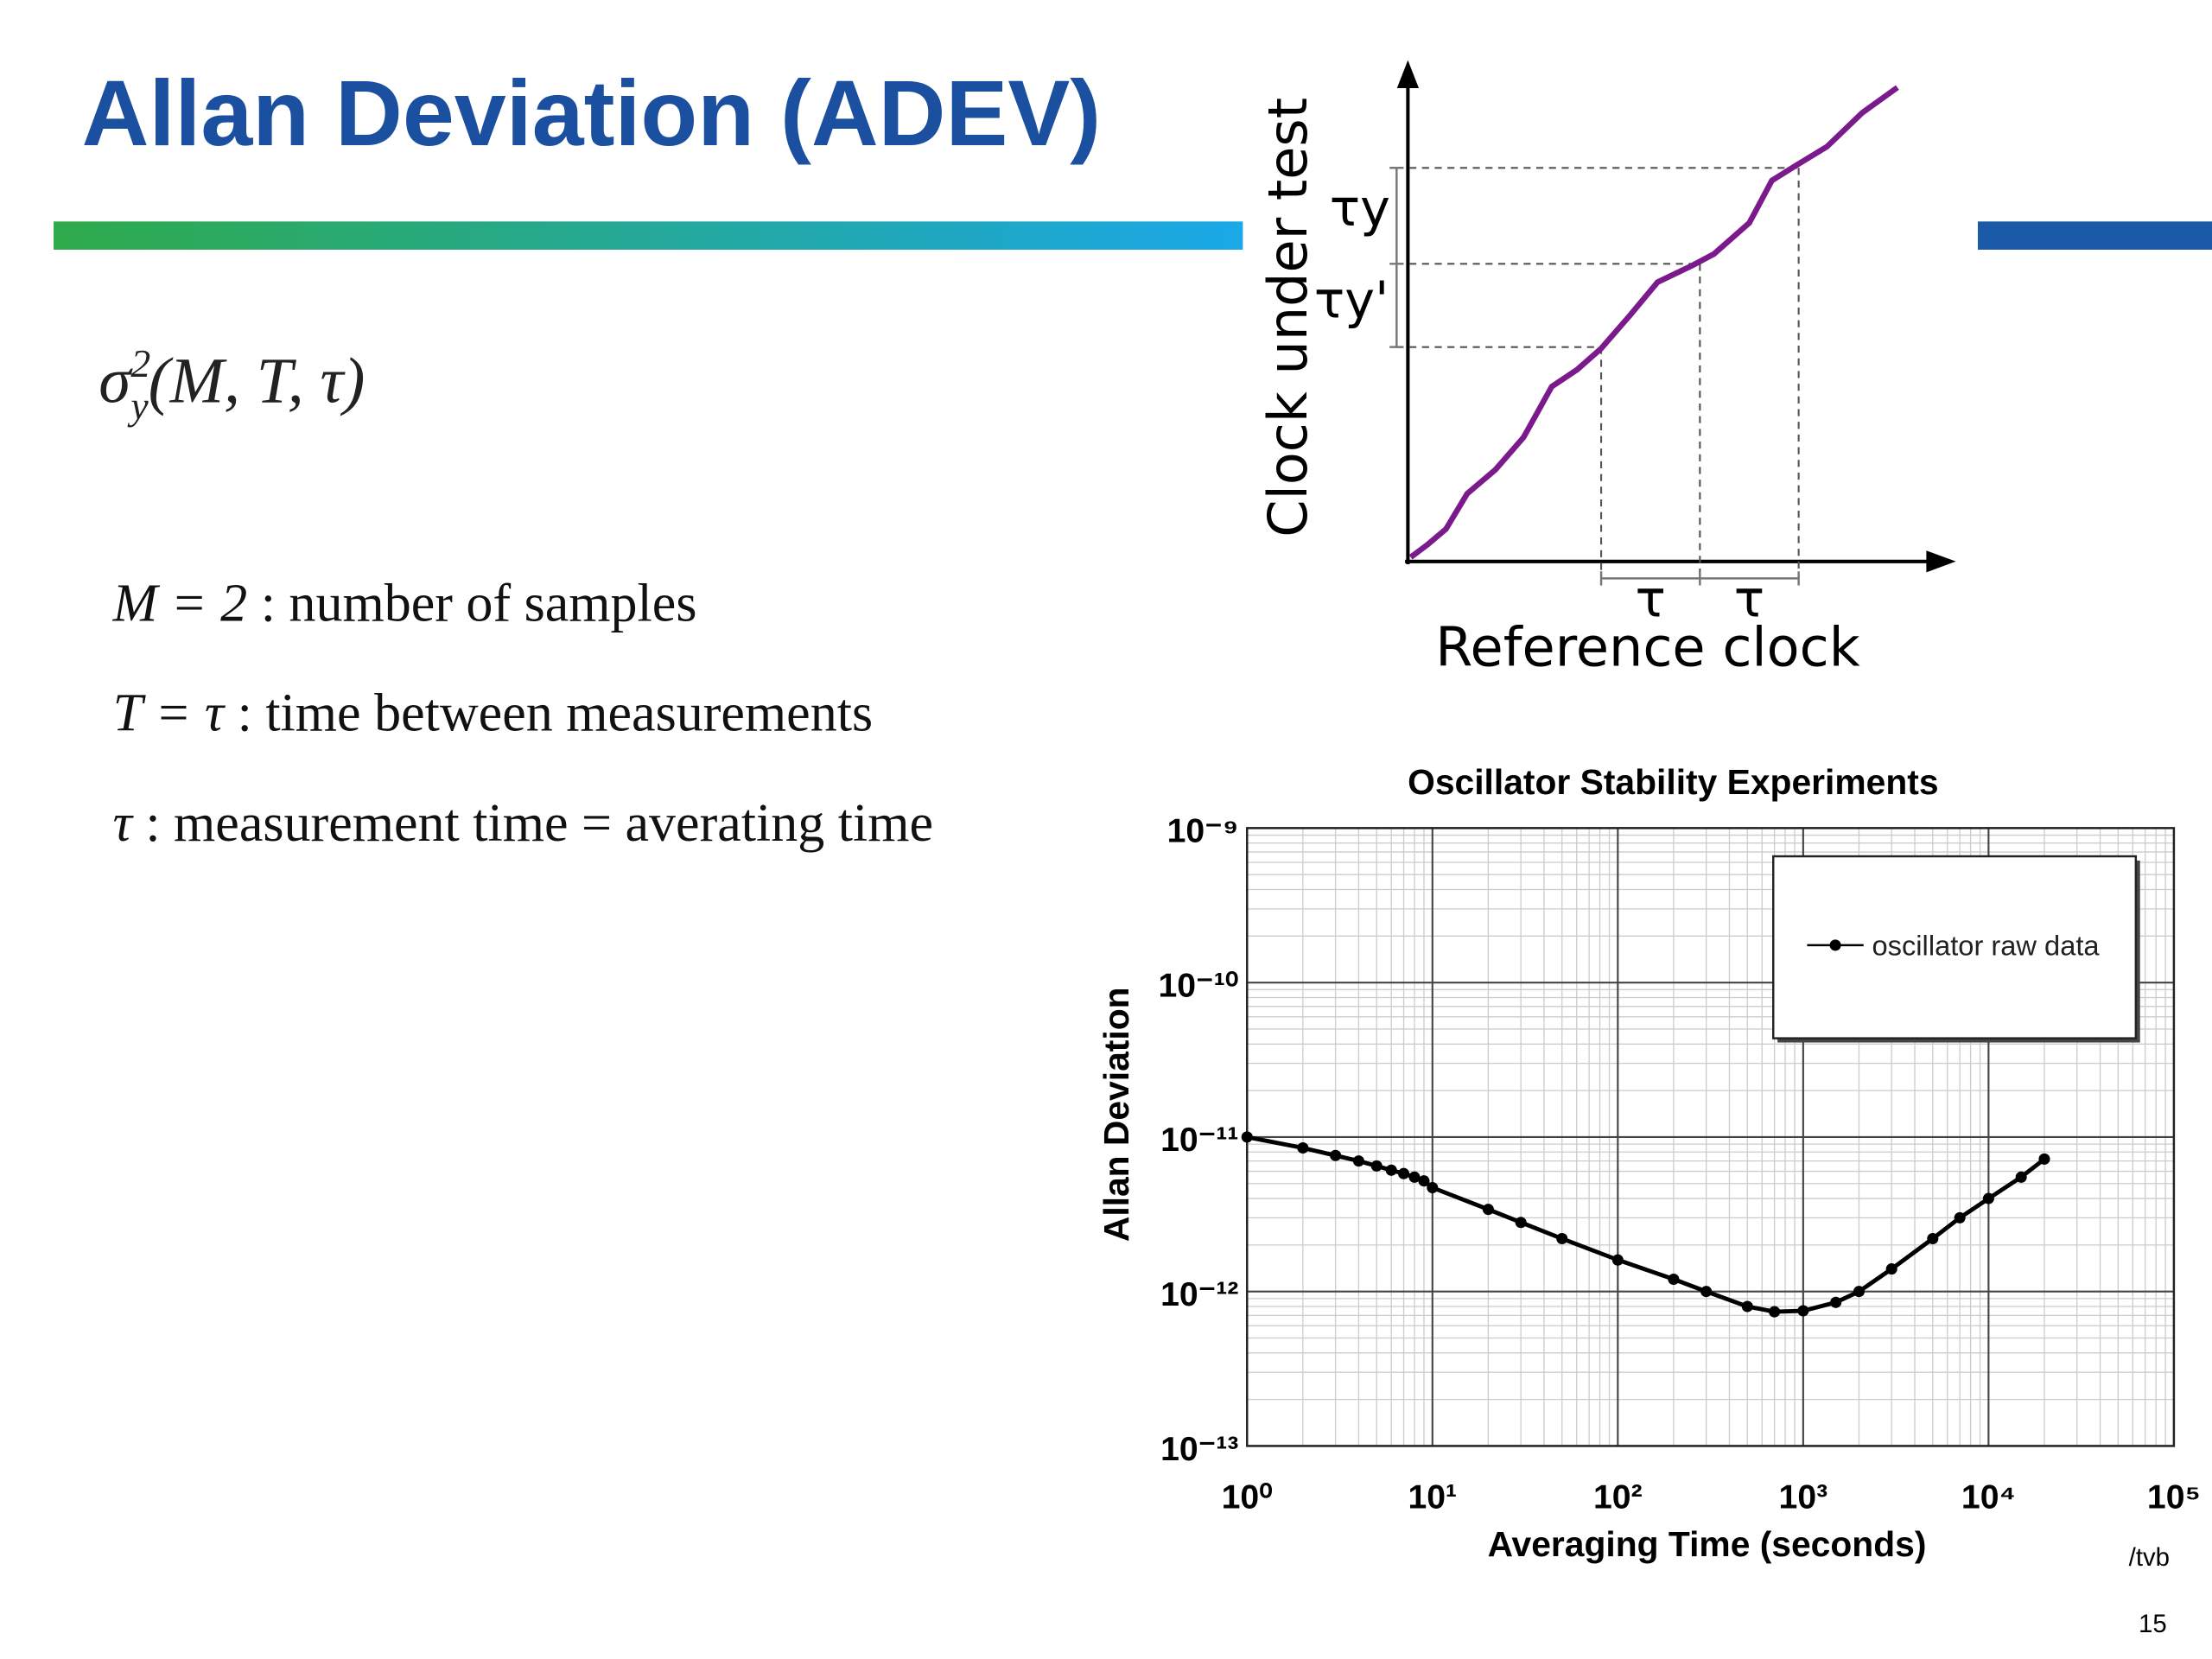  I want to click on definition: τ : measurement time = averating time, so click(523, 823).